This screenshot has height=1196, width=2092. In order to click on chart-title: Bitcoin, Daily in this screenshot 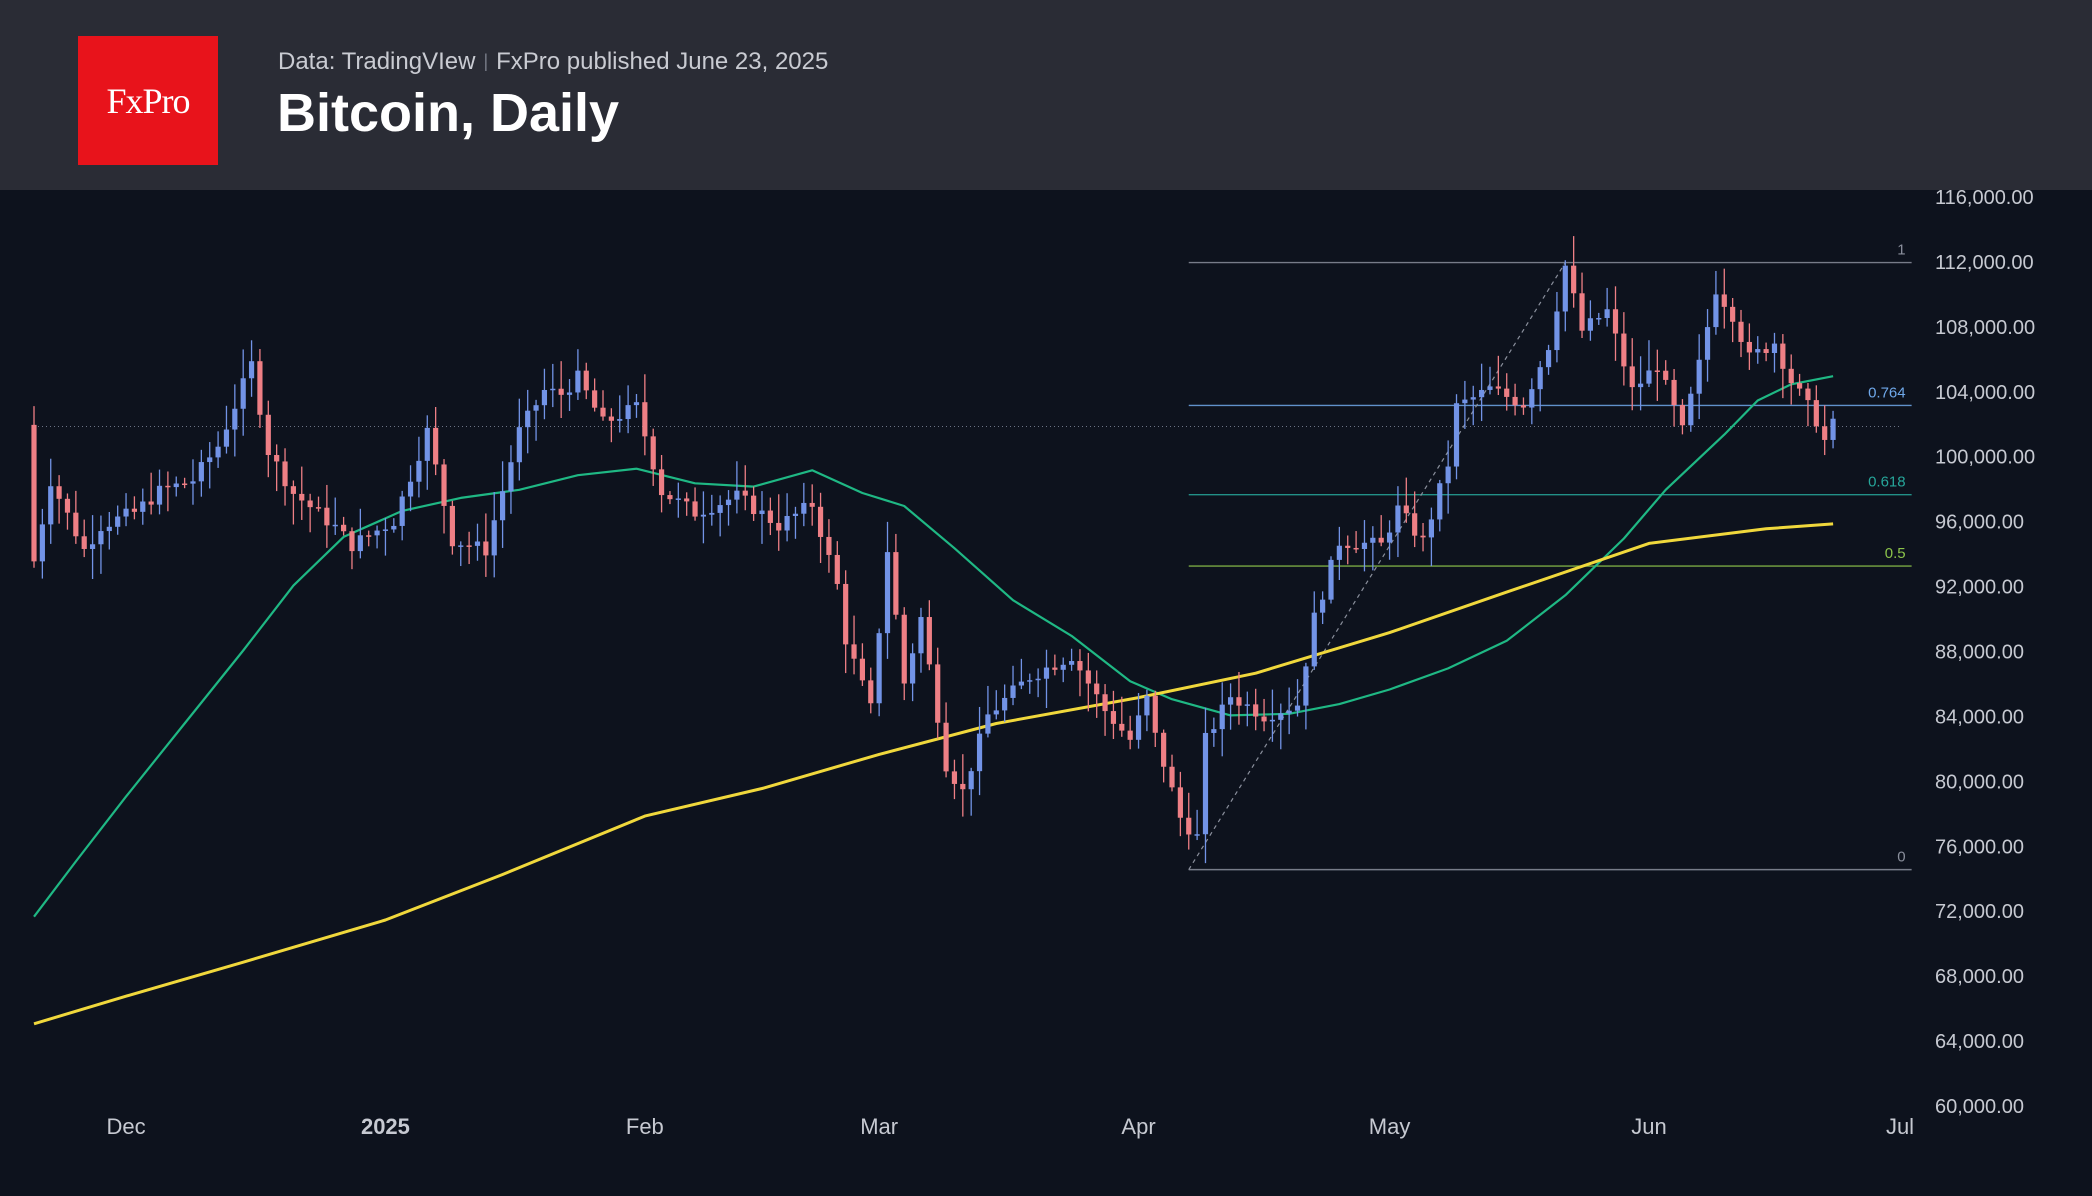, I will do `click(448, 113)`.